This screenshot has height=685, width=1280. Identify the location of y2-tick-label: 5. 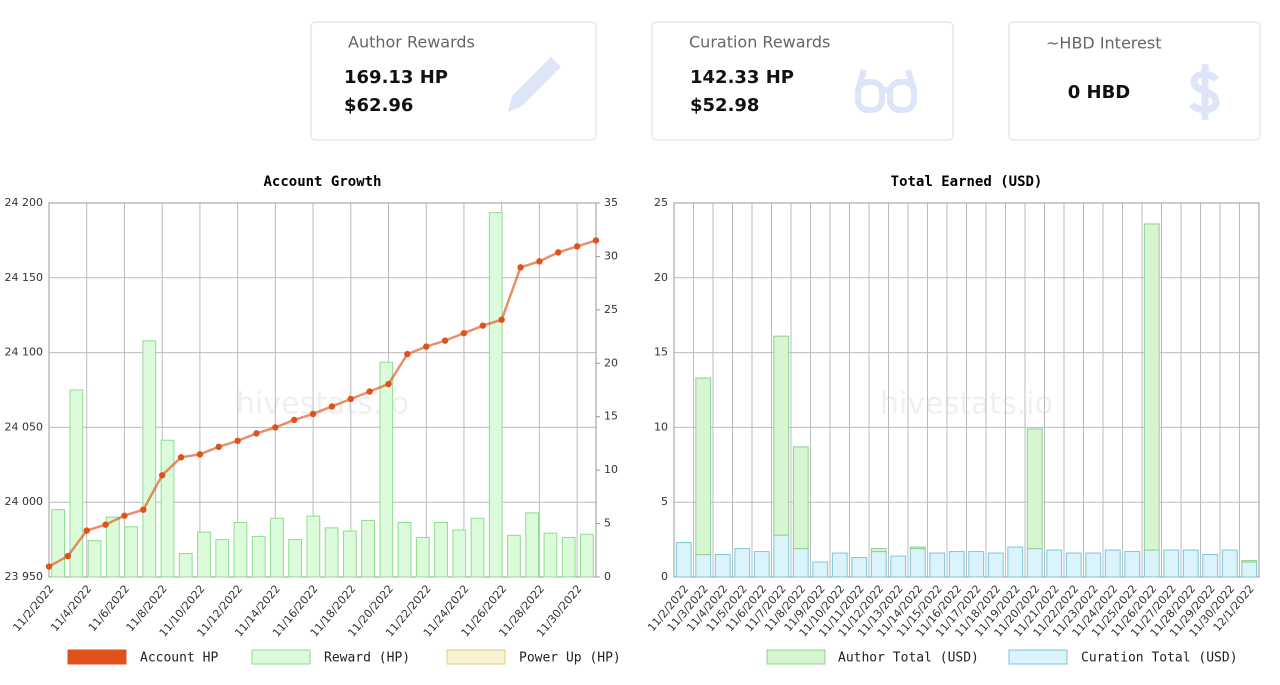
(607, 523).